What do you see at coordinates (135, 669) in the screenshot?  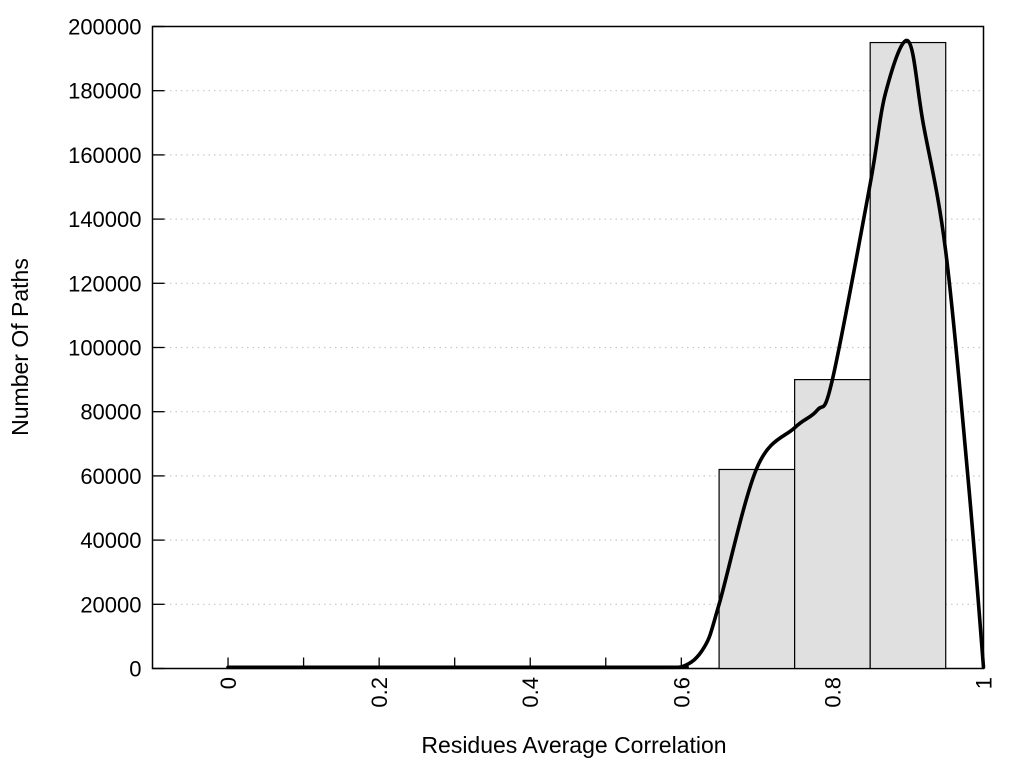 I see `y-tick-label: 0` at bounding box center [135, 669].